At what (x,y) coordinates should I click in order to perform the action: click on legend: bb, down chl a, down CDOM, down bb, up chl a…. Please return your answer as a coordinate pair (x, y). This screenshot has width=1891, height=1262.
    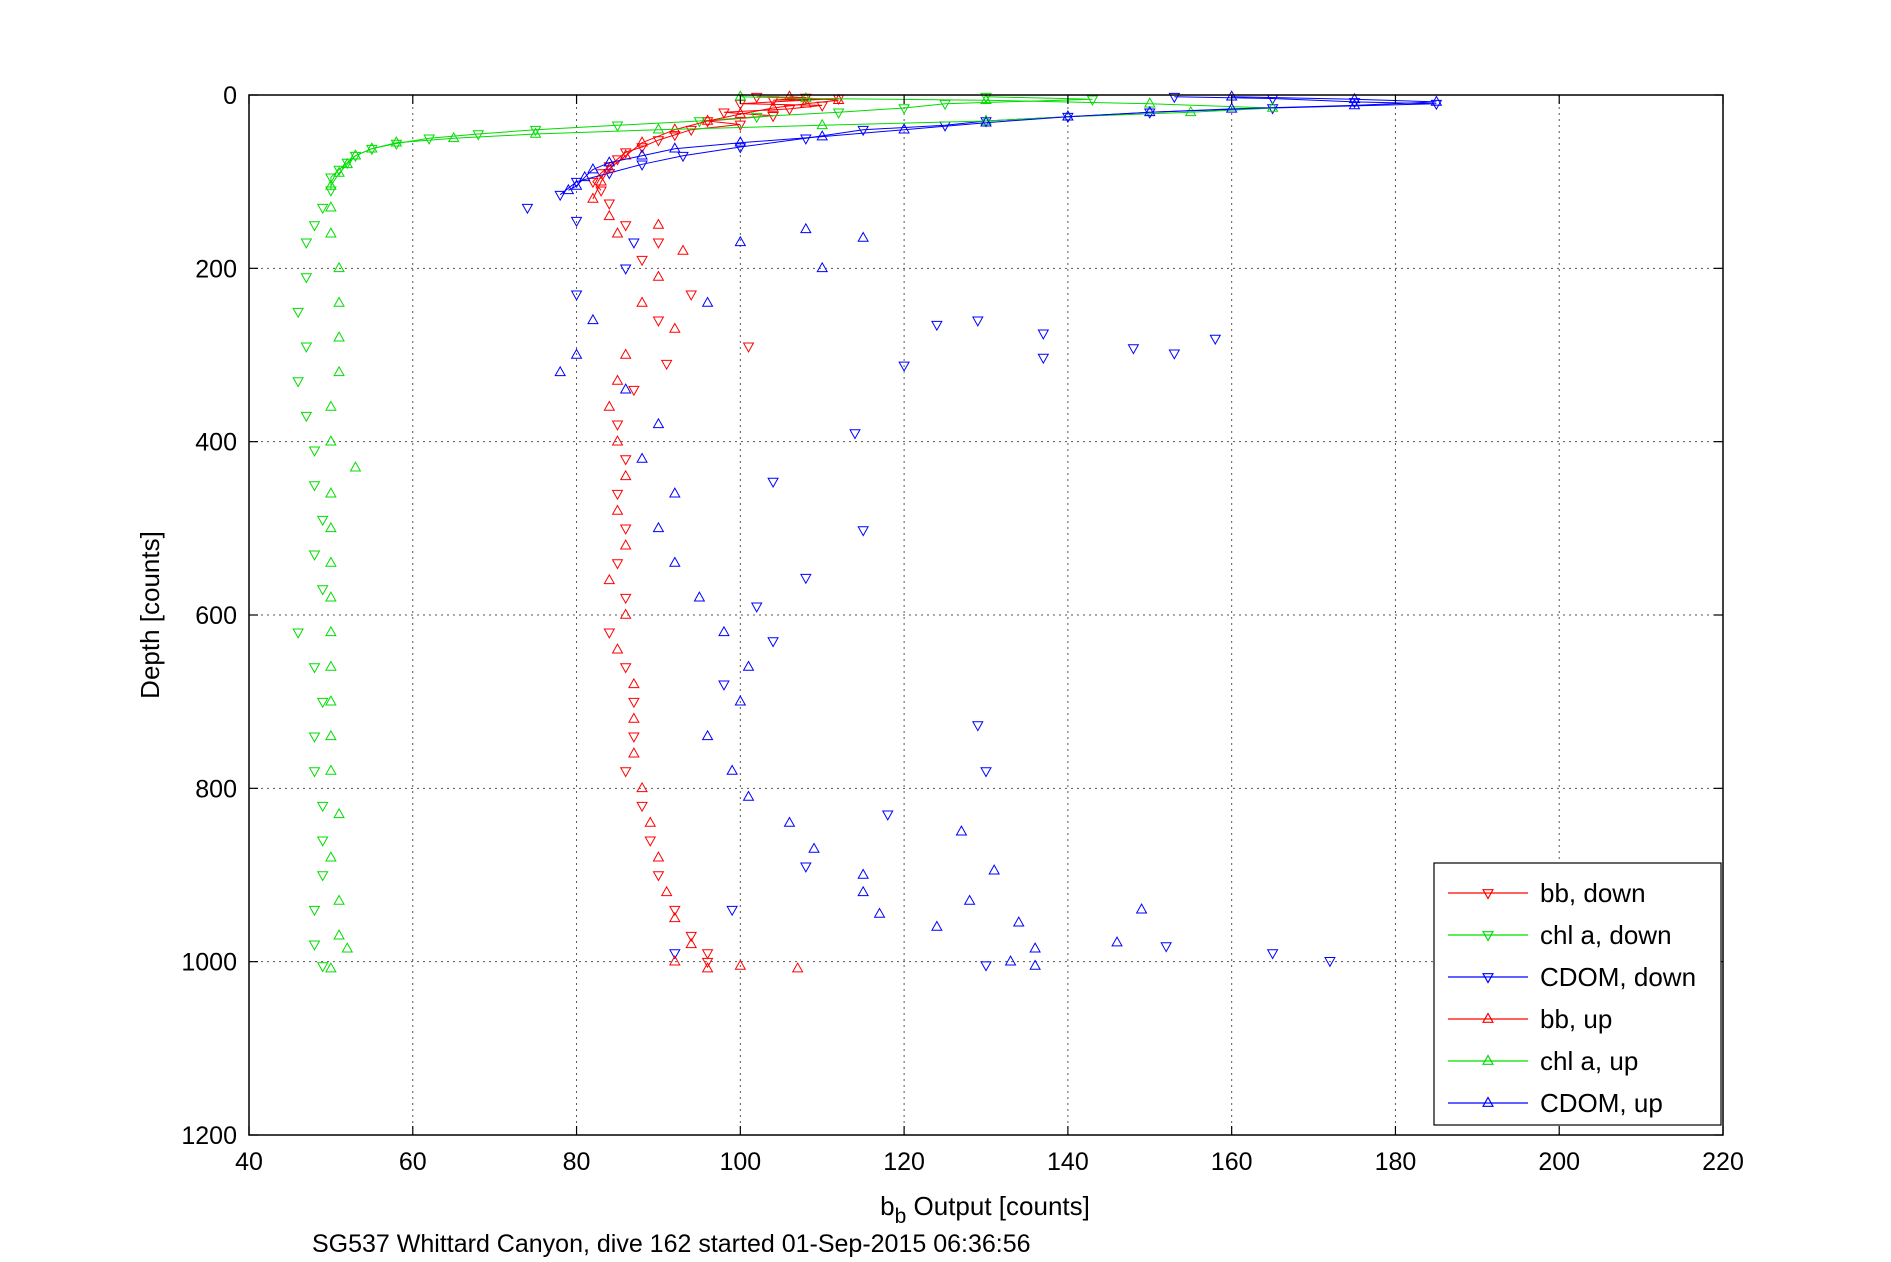
    Looking at the image, I should click on (1577, 994).